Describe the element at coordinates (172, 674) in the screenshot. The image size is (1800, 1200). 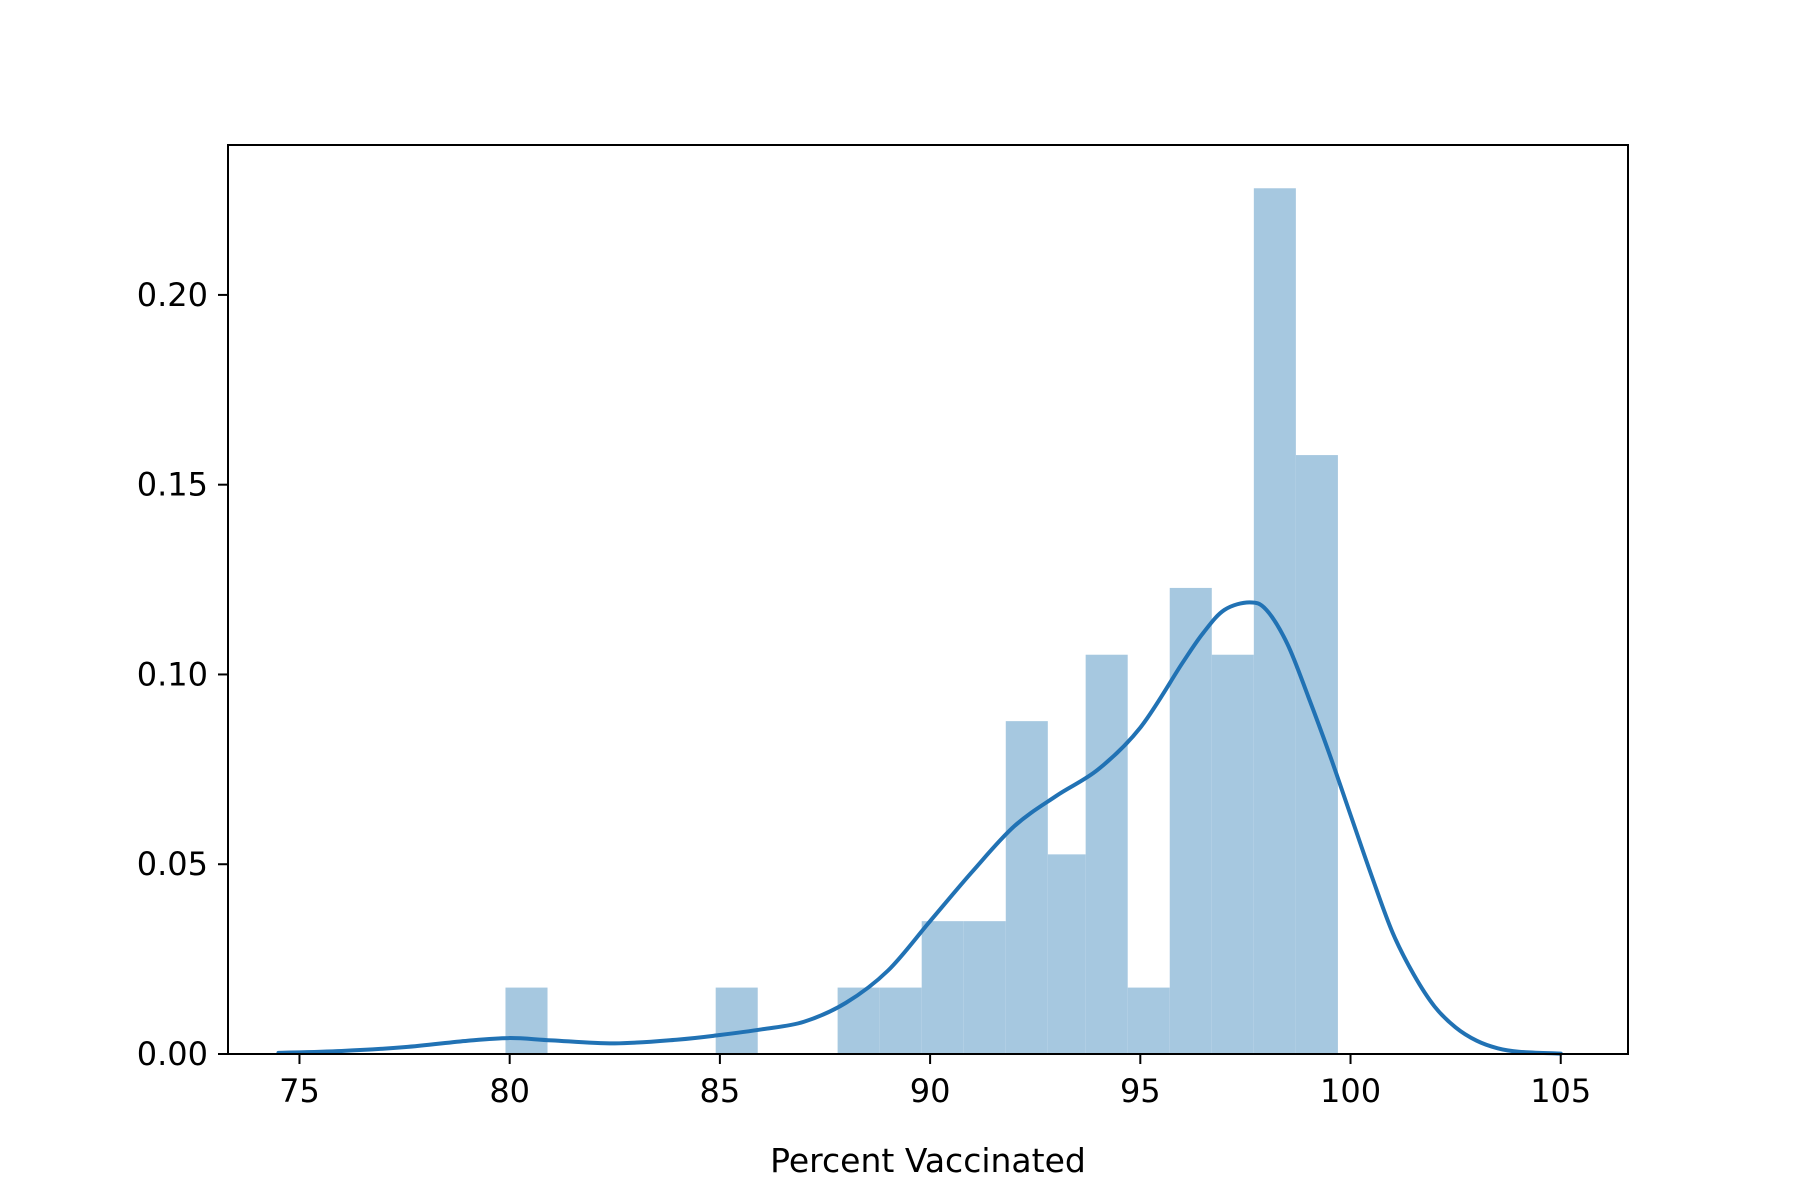
I see `y-tick-label: 0.10` at that location.